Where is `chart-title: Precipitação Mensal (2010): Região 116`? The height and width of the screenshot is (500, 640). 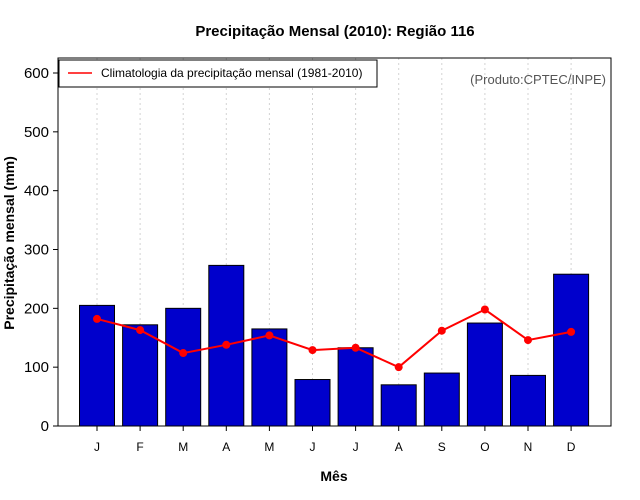
chart-title: Precipitação Mensal (2010): Região 116 is located at coordinates (334, 31).